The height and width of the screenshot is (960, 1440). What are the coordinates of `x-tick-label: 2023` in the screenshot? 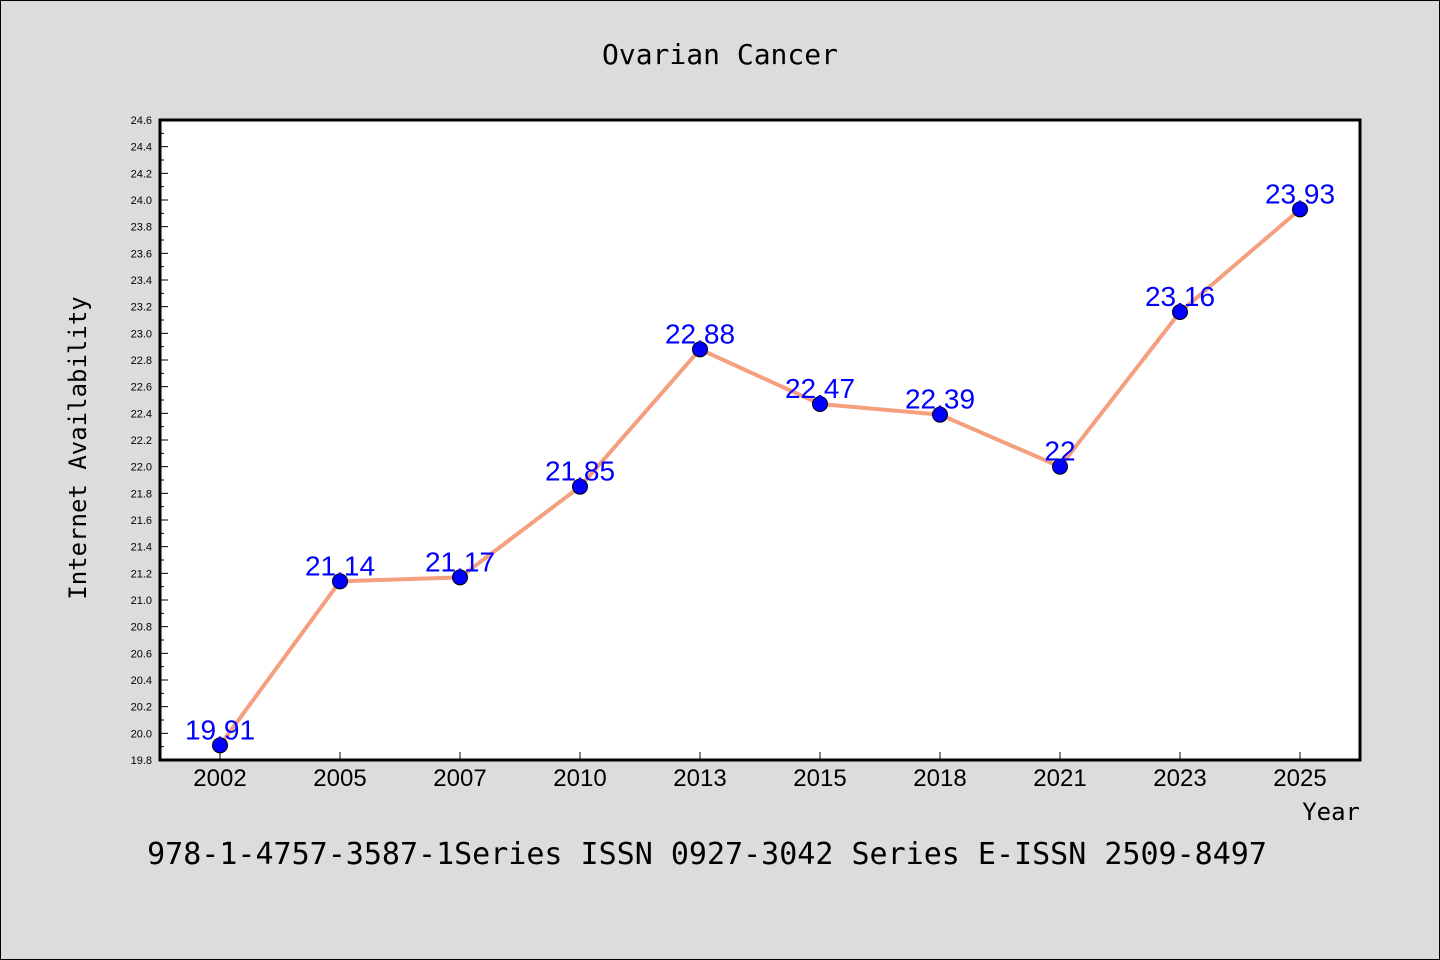 It's located at (1179, 778).